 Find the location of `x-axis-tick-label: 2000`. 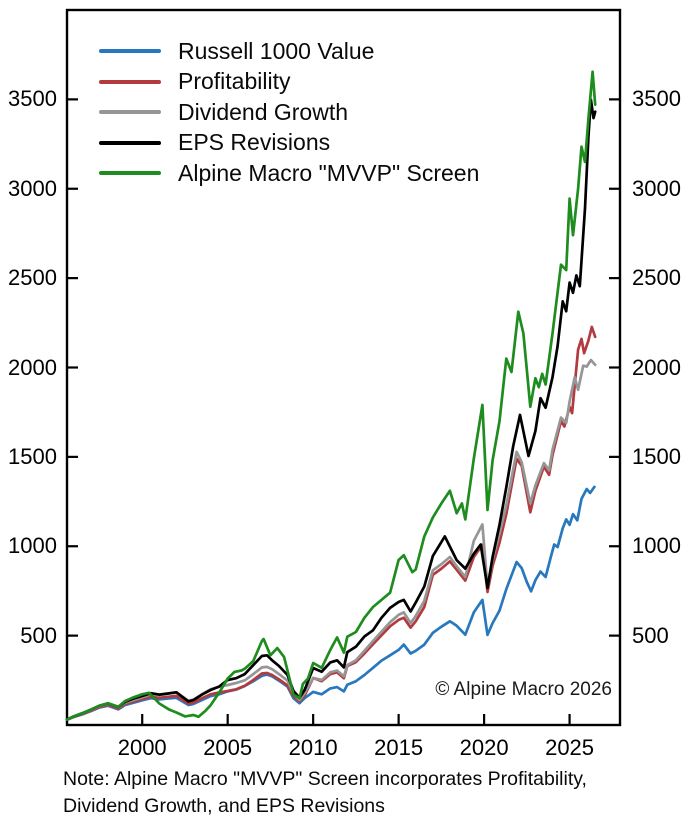

x-axis-tick-label: 2000 is located at coordinates (142, 747).